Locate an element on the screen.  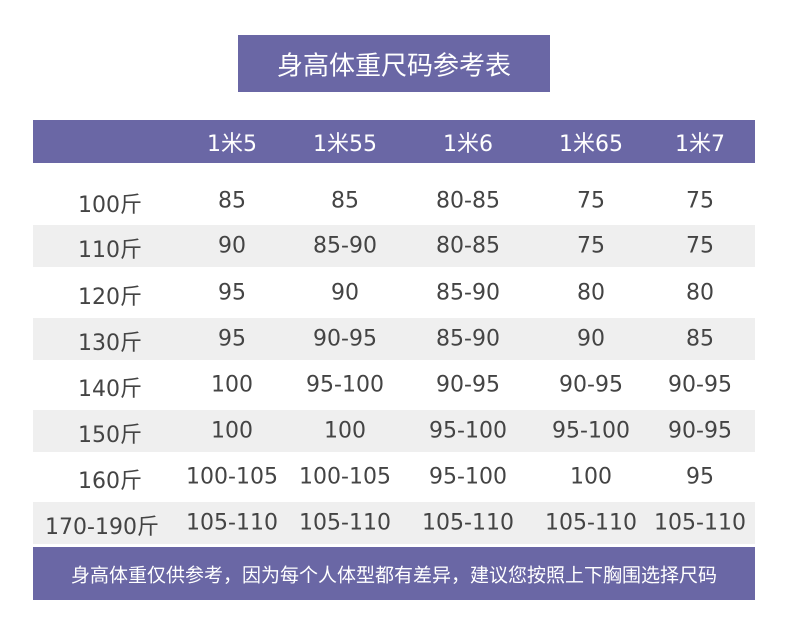
header-cell: 1米7 is located at coordinates (700, 144).